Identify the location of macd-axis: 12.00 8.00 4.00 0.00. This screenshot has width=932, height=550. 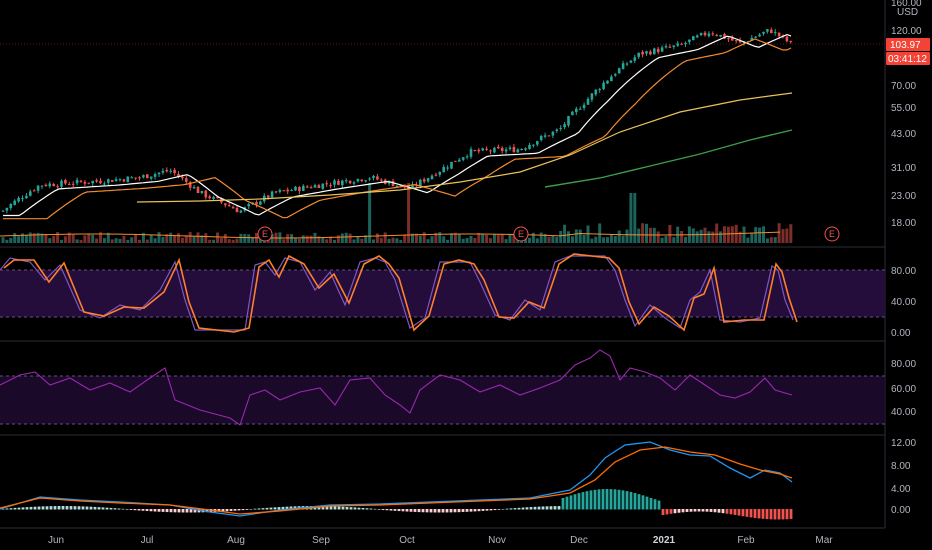
(903, 477).